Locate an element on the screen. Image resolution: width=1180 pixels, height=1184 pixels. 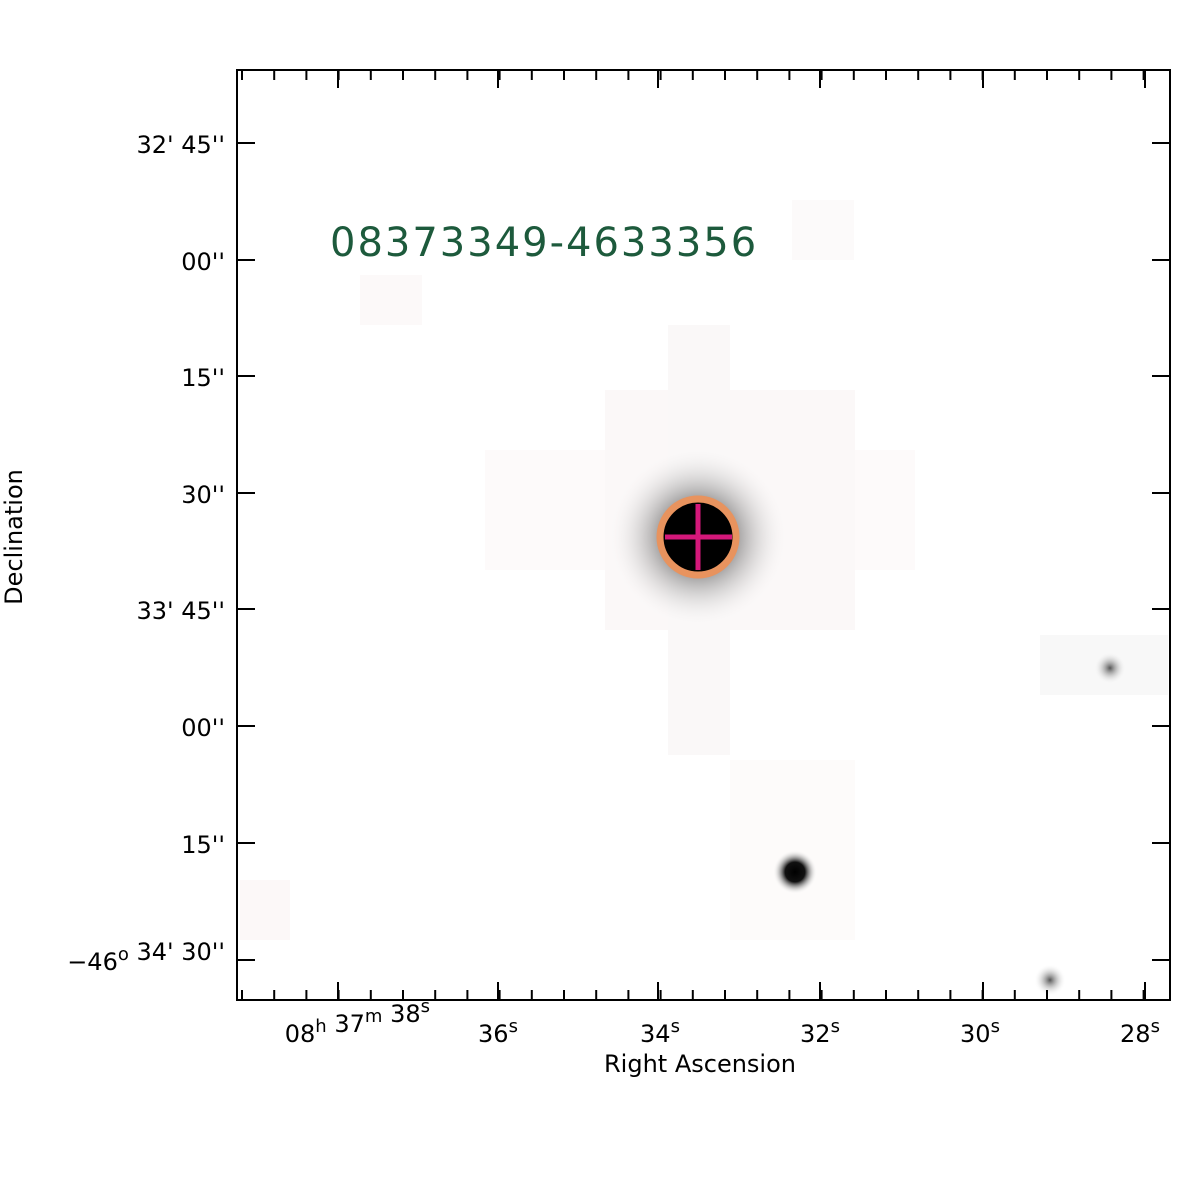
tick-unit: m is located at coordinates (374, 1016).